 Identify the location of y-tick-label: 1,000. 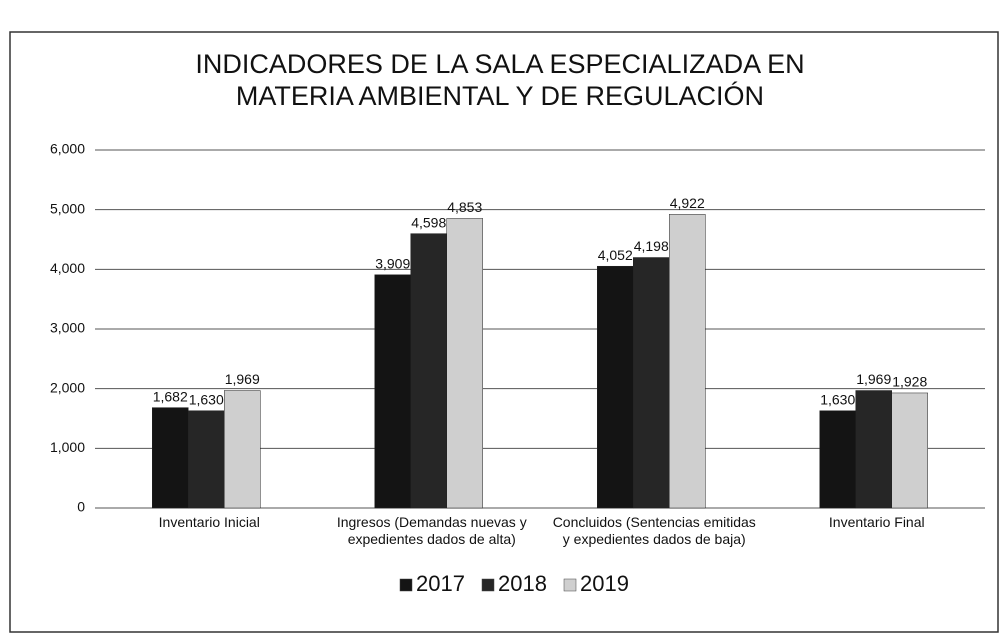
(67, 447).